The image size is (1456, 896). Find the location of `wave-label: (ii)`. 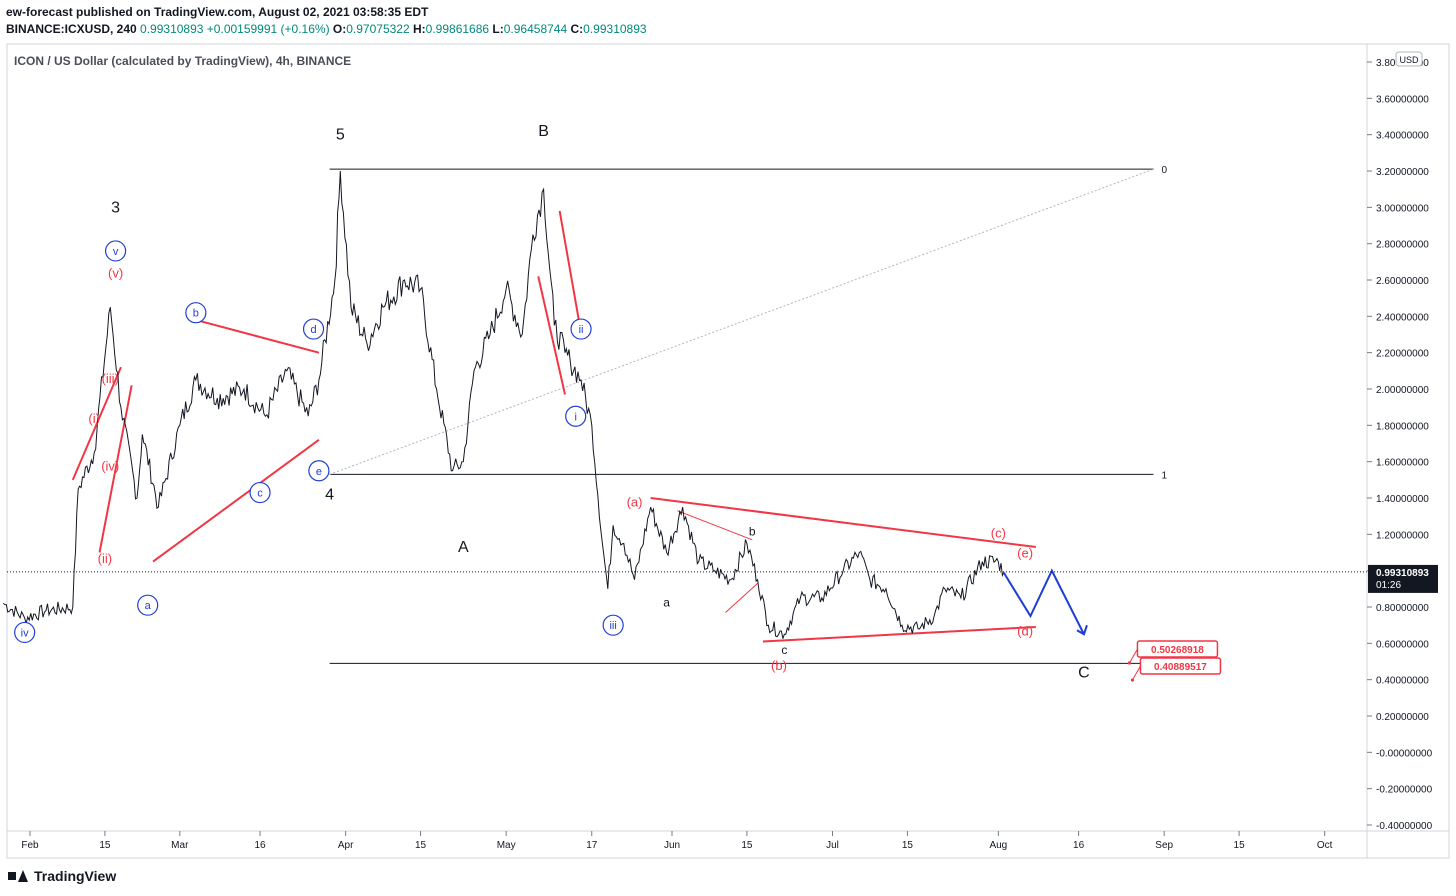

wave-label: (ii) is located at coordinates (105, 558).